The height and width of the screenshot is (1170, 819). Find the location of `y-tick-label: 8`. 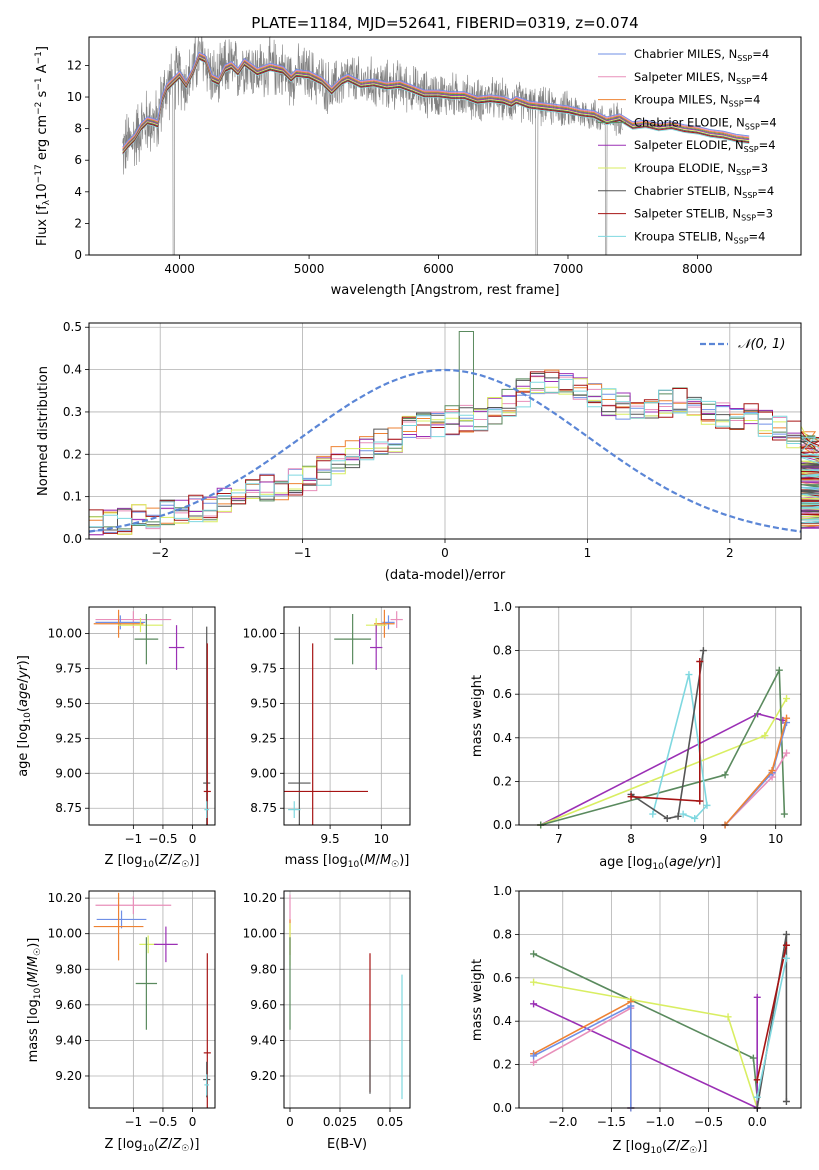

y-tick-label: 8 is located at coordinates (78, 129).